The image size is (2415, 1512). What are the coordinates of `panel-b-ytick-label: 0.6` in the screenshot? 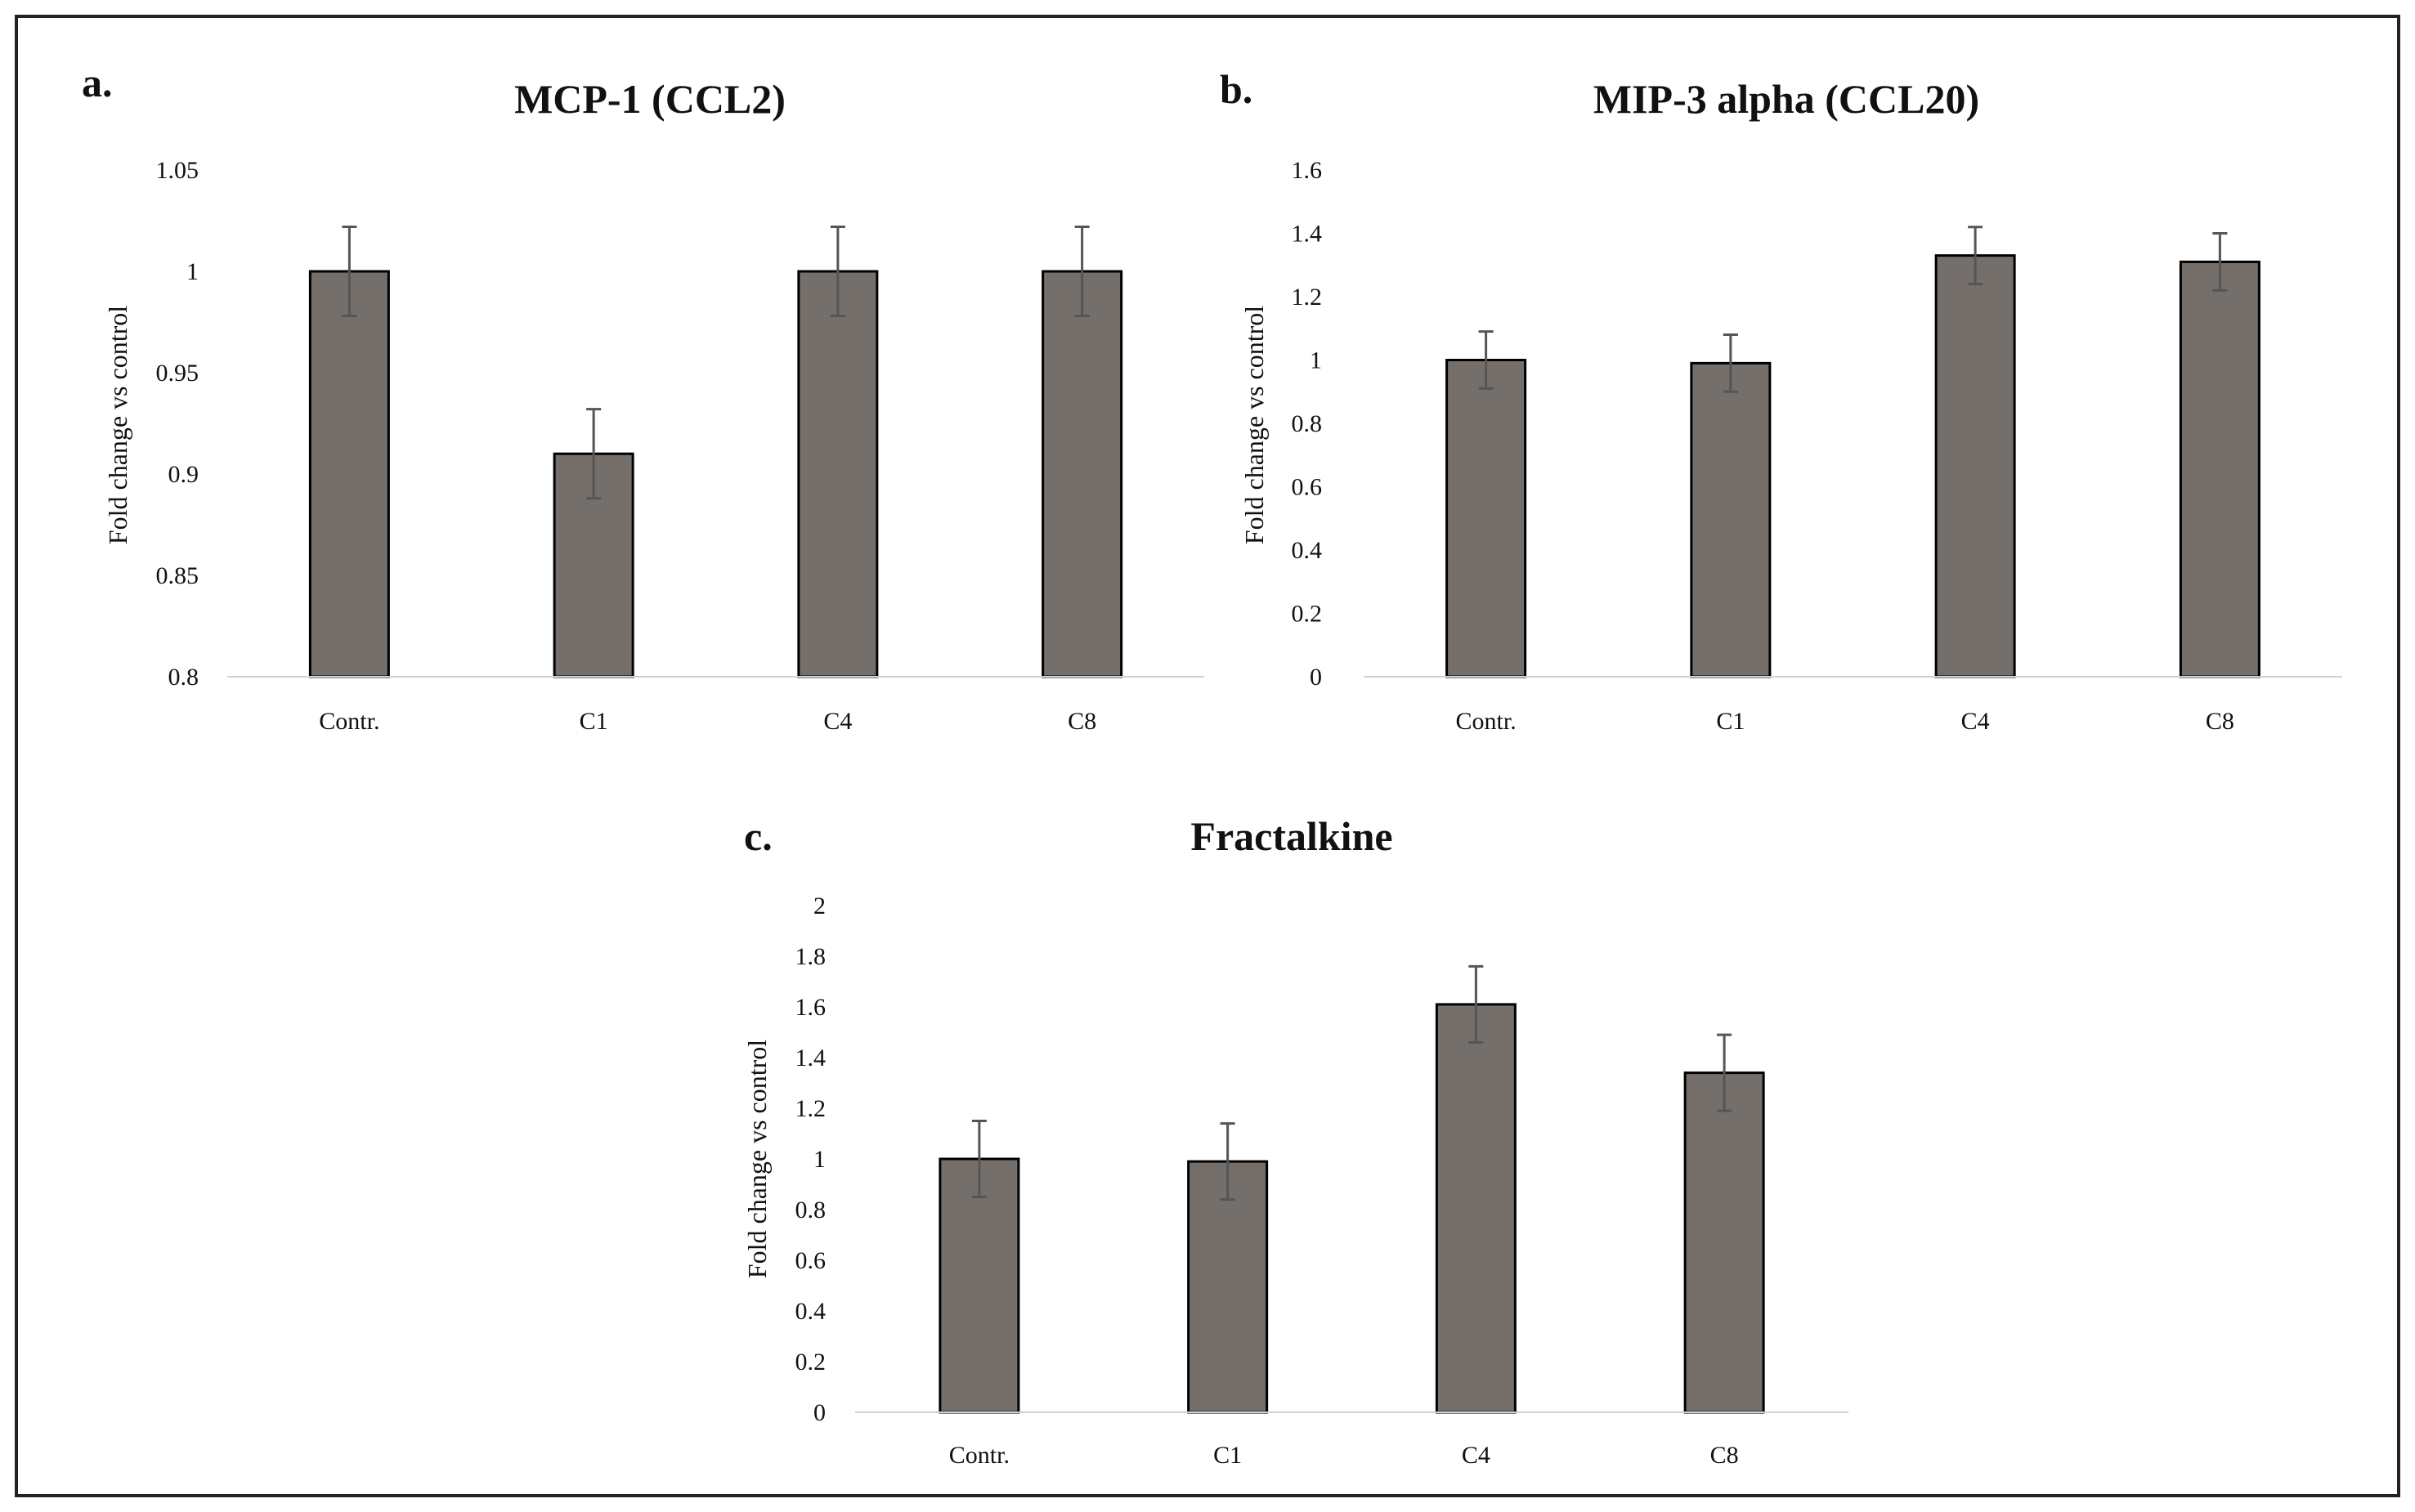 It's located at (1307, 487).